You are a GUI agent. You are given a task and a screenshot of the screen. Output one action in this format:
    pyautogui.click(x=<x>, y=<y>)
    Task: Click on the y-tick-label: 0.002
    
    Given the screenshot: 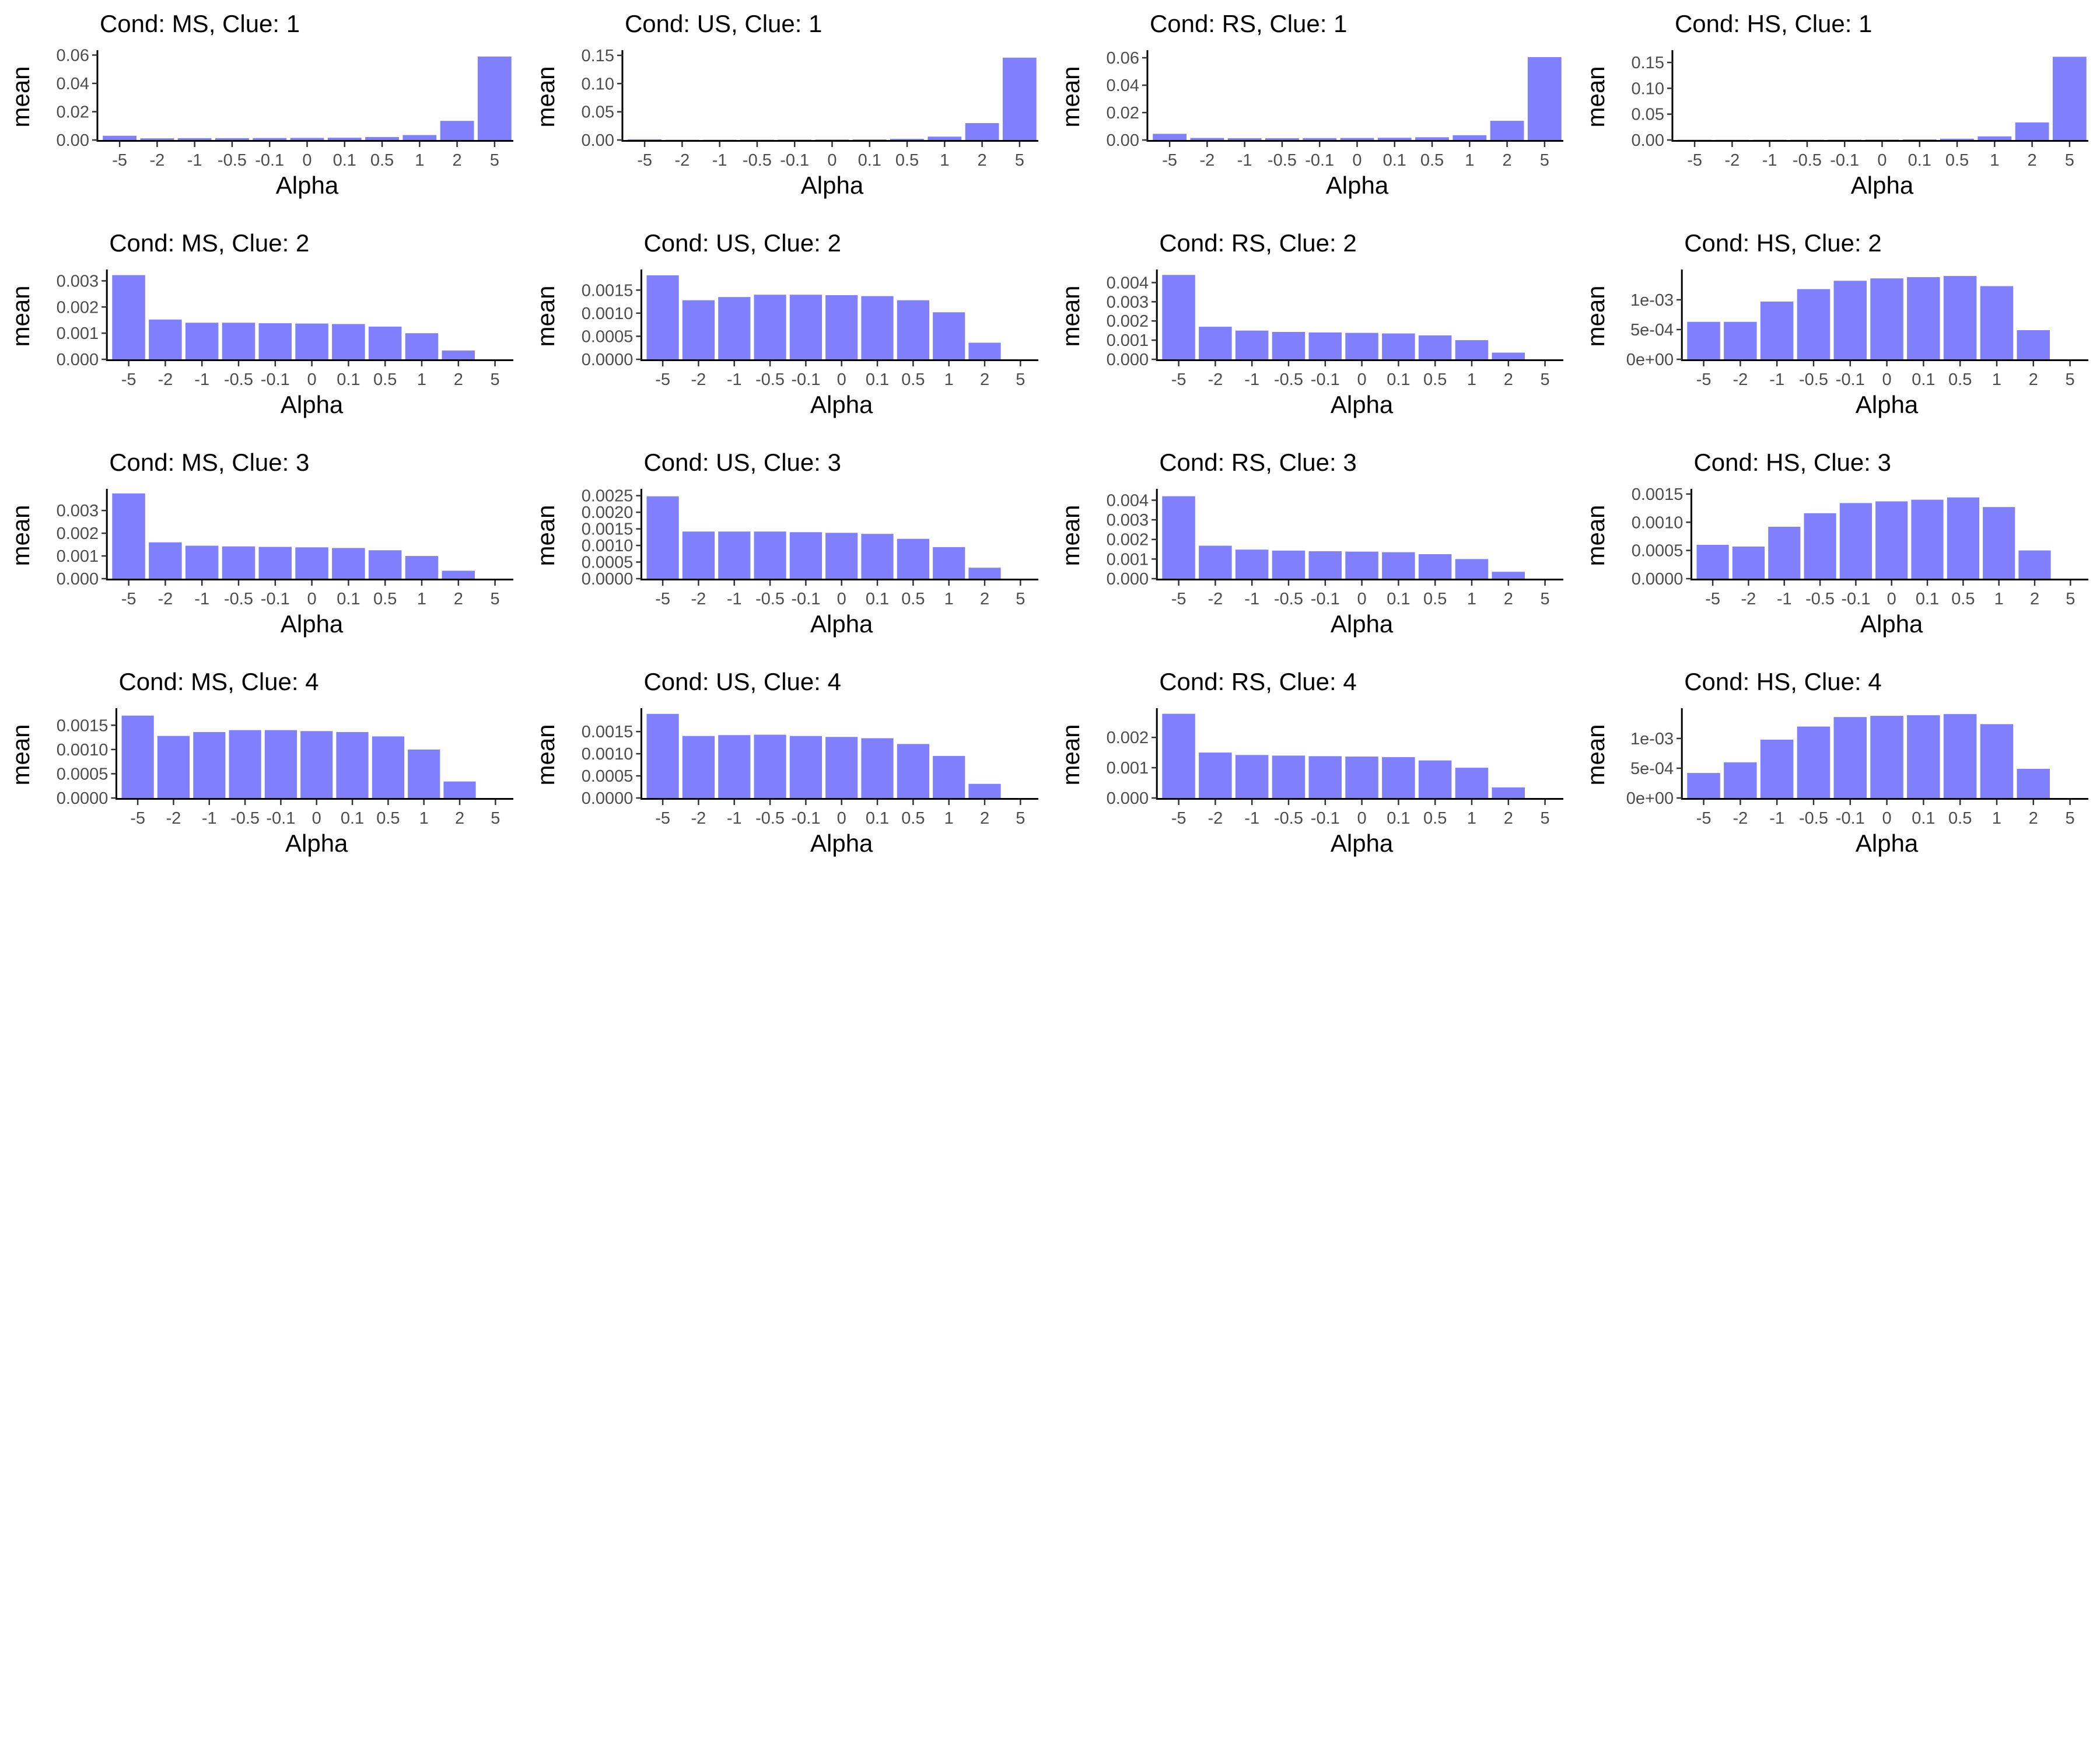 What is the action you would take?
    pyautogui.click(x=78, y=533)
    